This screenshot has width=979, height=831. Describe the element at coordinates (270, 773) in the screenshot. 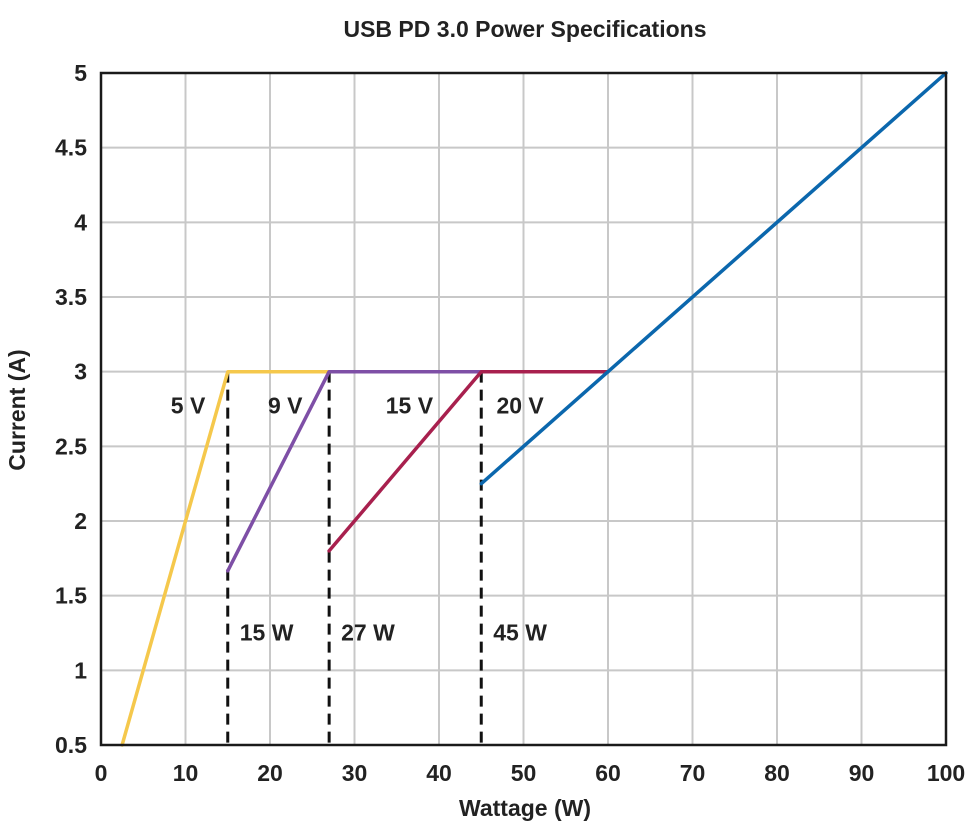

I see `x-tick-label: 20` at that location.